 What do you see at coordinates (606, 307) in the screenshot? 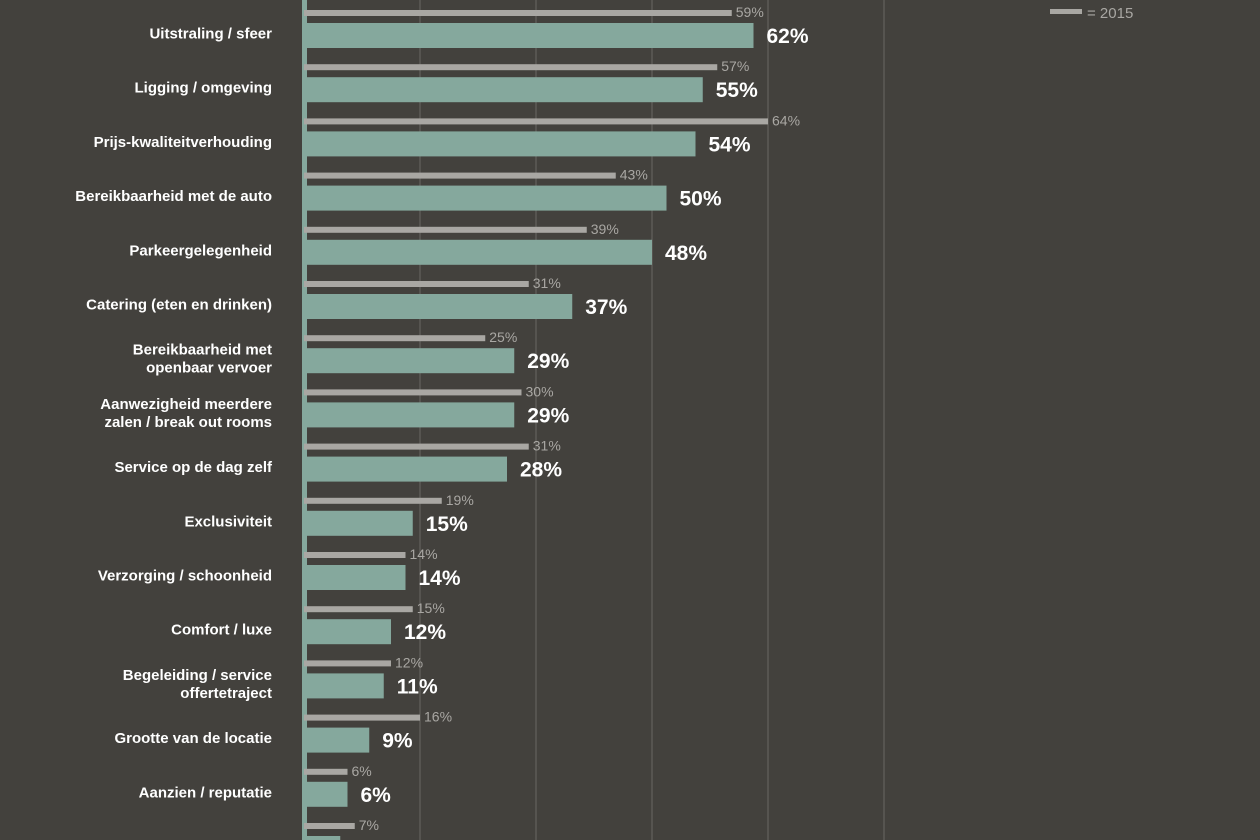
I see `data-label-current: 37%` at bounding box center [606, 307].